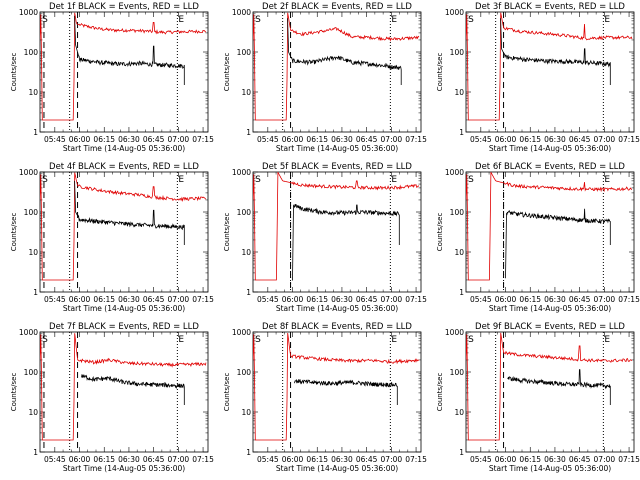 The height and width of the screenshot is (480, 640). I want to click on panel-title: Det 6f BLACK = Events, RED = LLD, so click(550, 167).